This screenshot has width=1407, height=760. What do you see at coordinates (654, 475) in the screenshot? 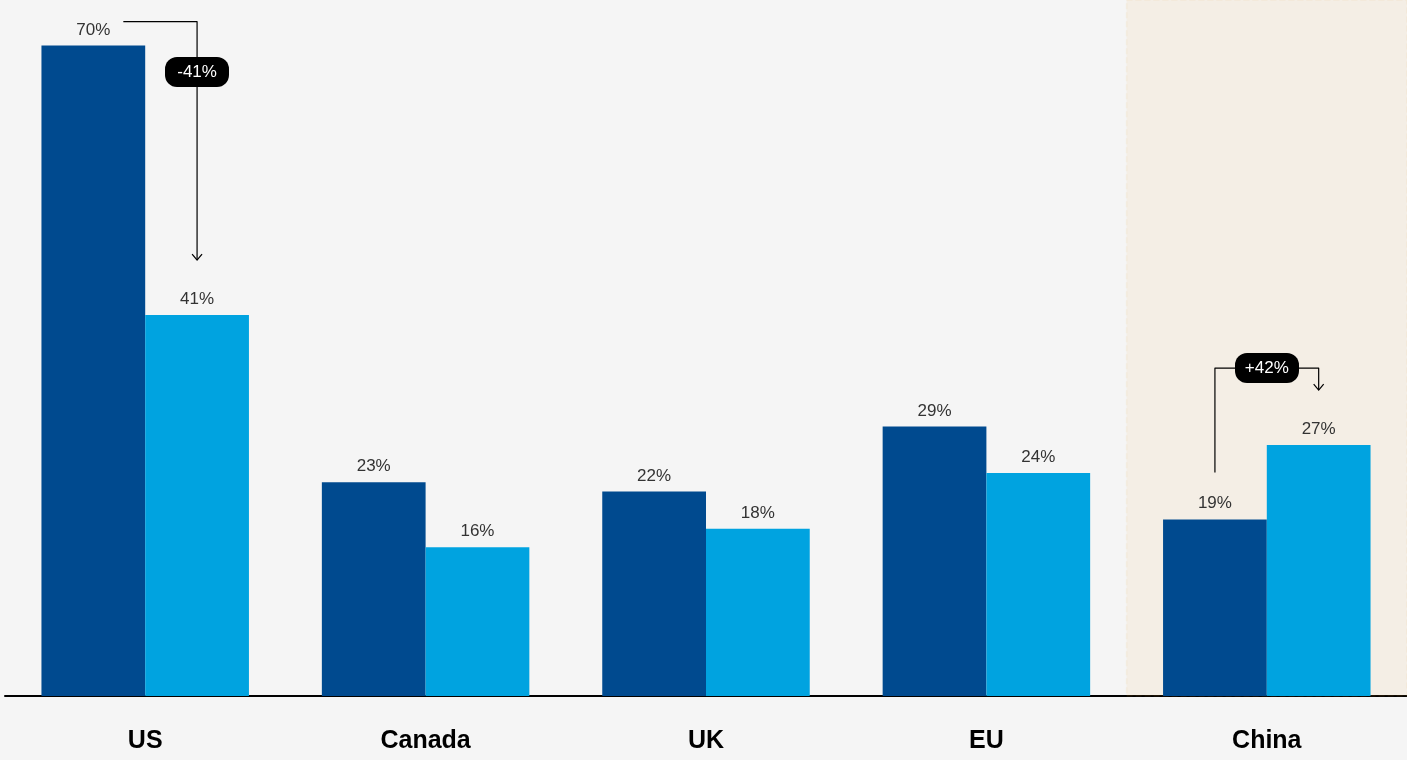
I see `data-label: 22%` at bounding box center [654, 475].